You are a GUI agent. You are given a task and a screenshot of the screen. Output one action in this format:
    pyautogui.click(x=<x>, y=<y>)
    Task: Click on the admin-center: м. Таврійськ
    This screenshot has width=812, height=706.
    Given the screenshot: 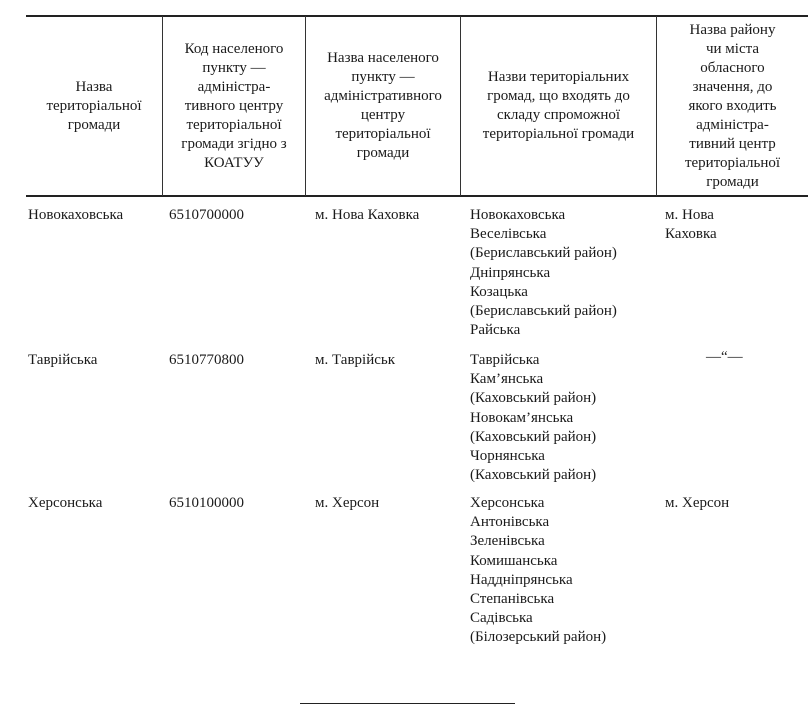 What is the action you would take?
    pyautogui.click(x=355, y=360)
    